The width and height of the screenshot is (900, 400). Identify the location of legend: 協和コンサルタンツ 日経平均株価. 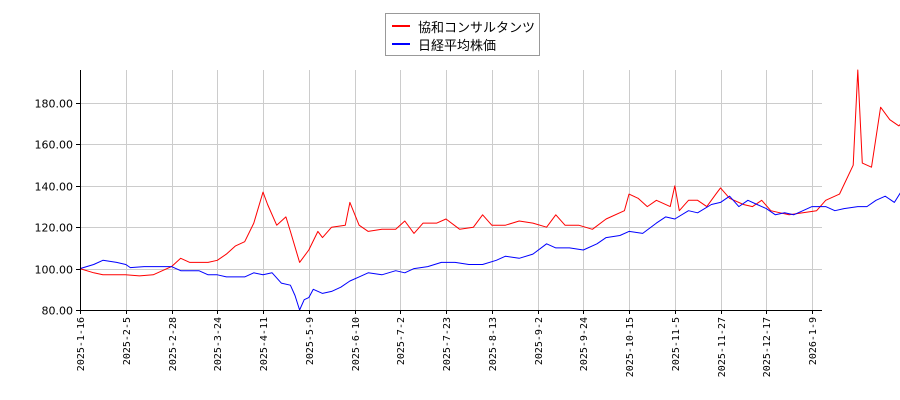
(462, 34).